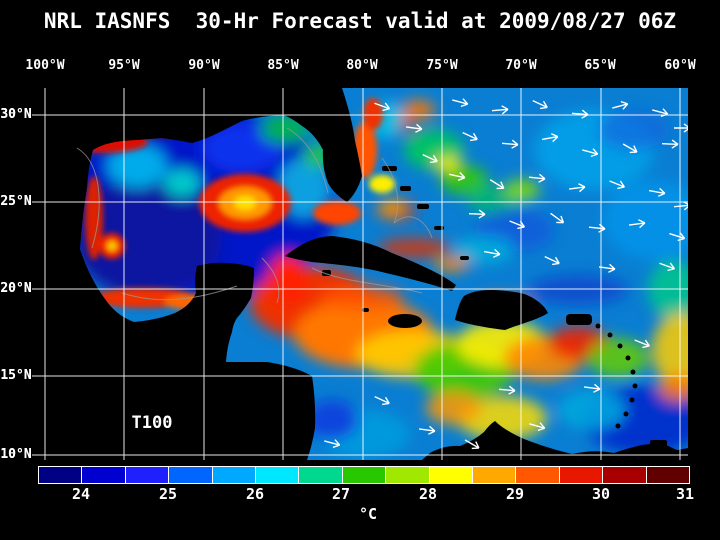 The height and width of the screenshot is (540, 720). I want to click on colorbar, so click(364, 475).